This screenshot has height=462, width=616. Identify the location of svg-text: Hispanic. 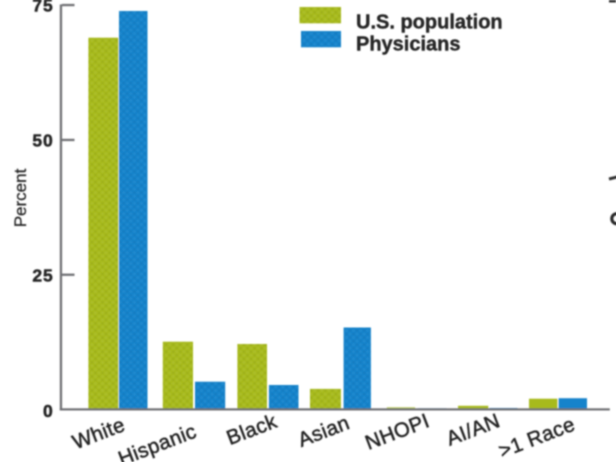
(157, 441).